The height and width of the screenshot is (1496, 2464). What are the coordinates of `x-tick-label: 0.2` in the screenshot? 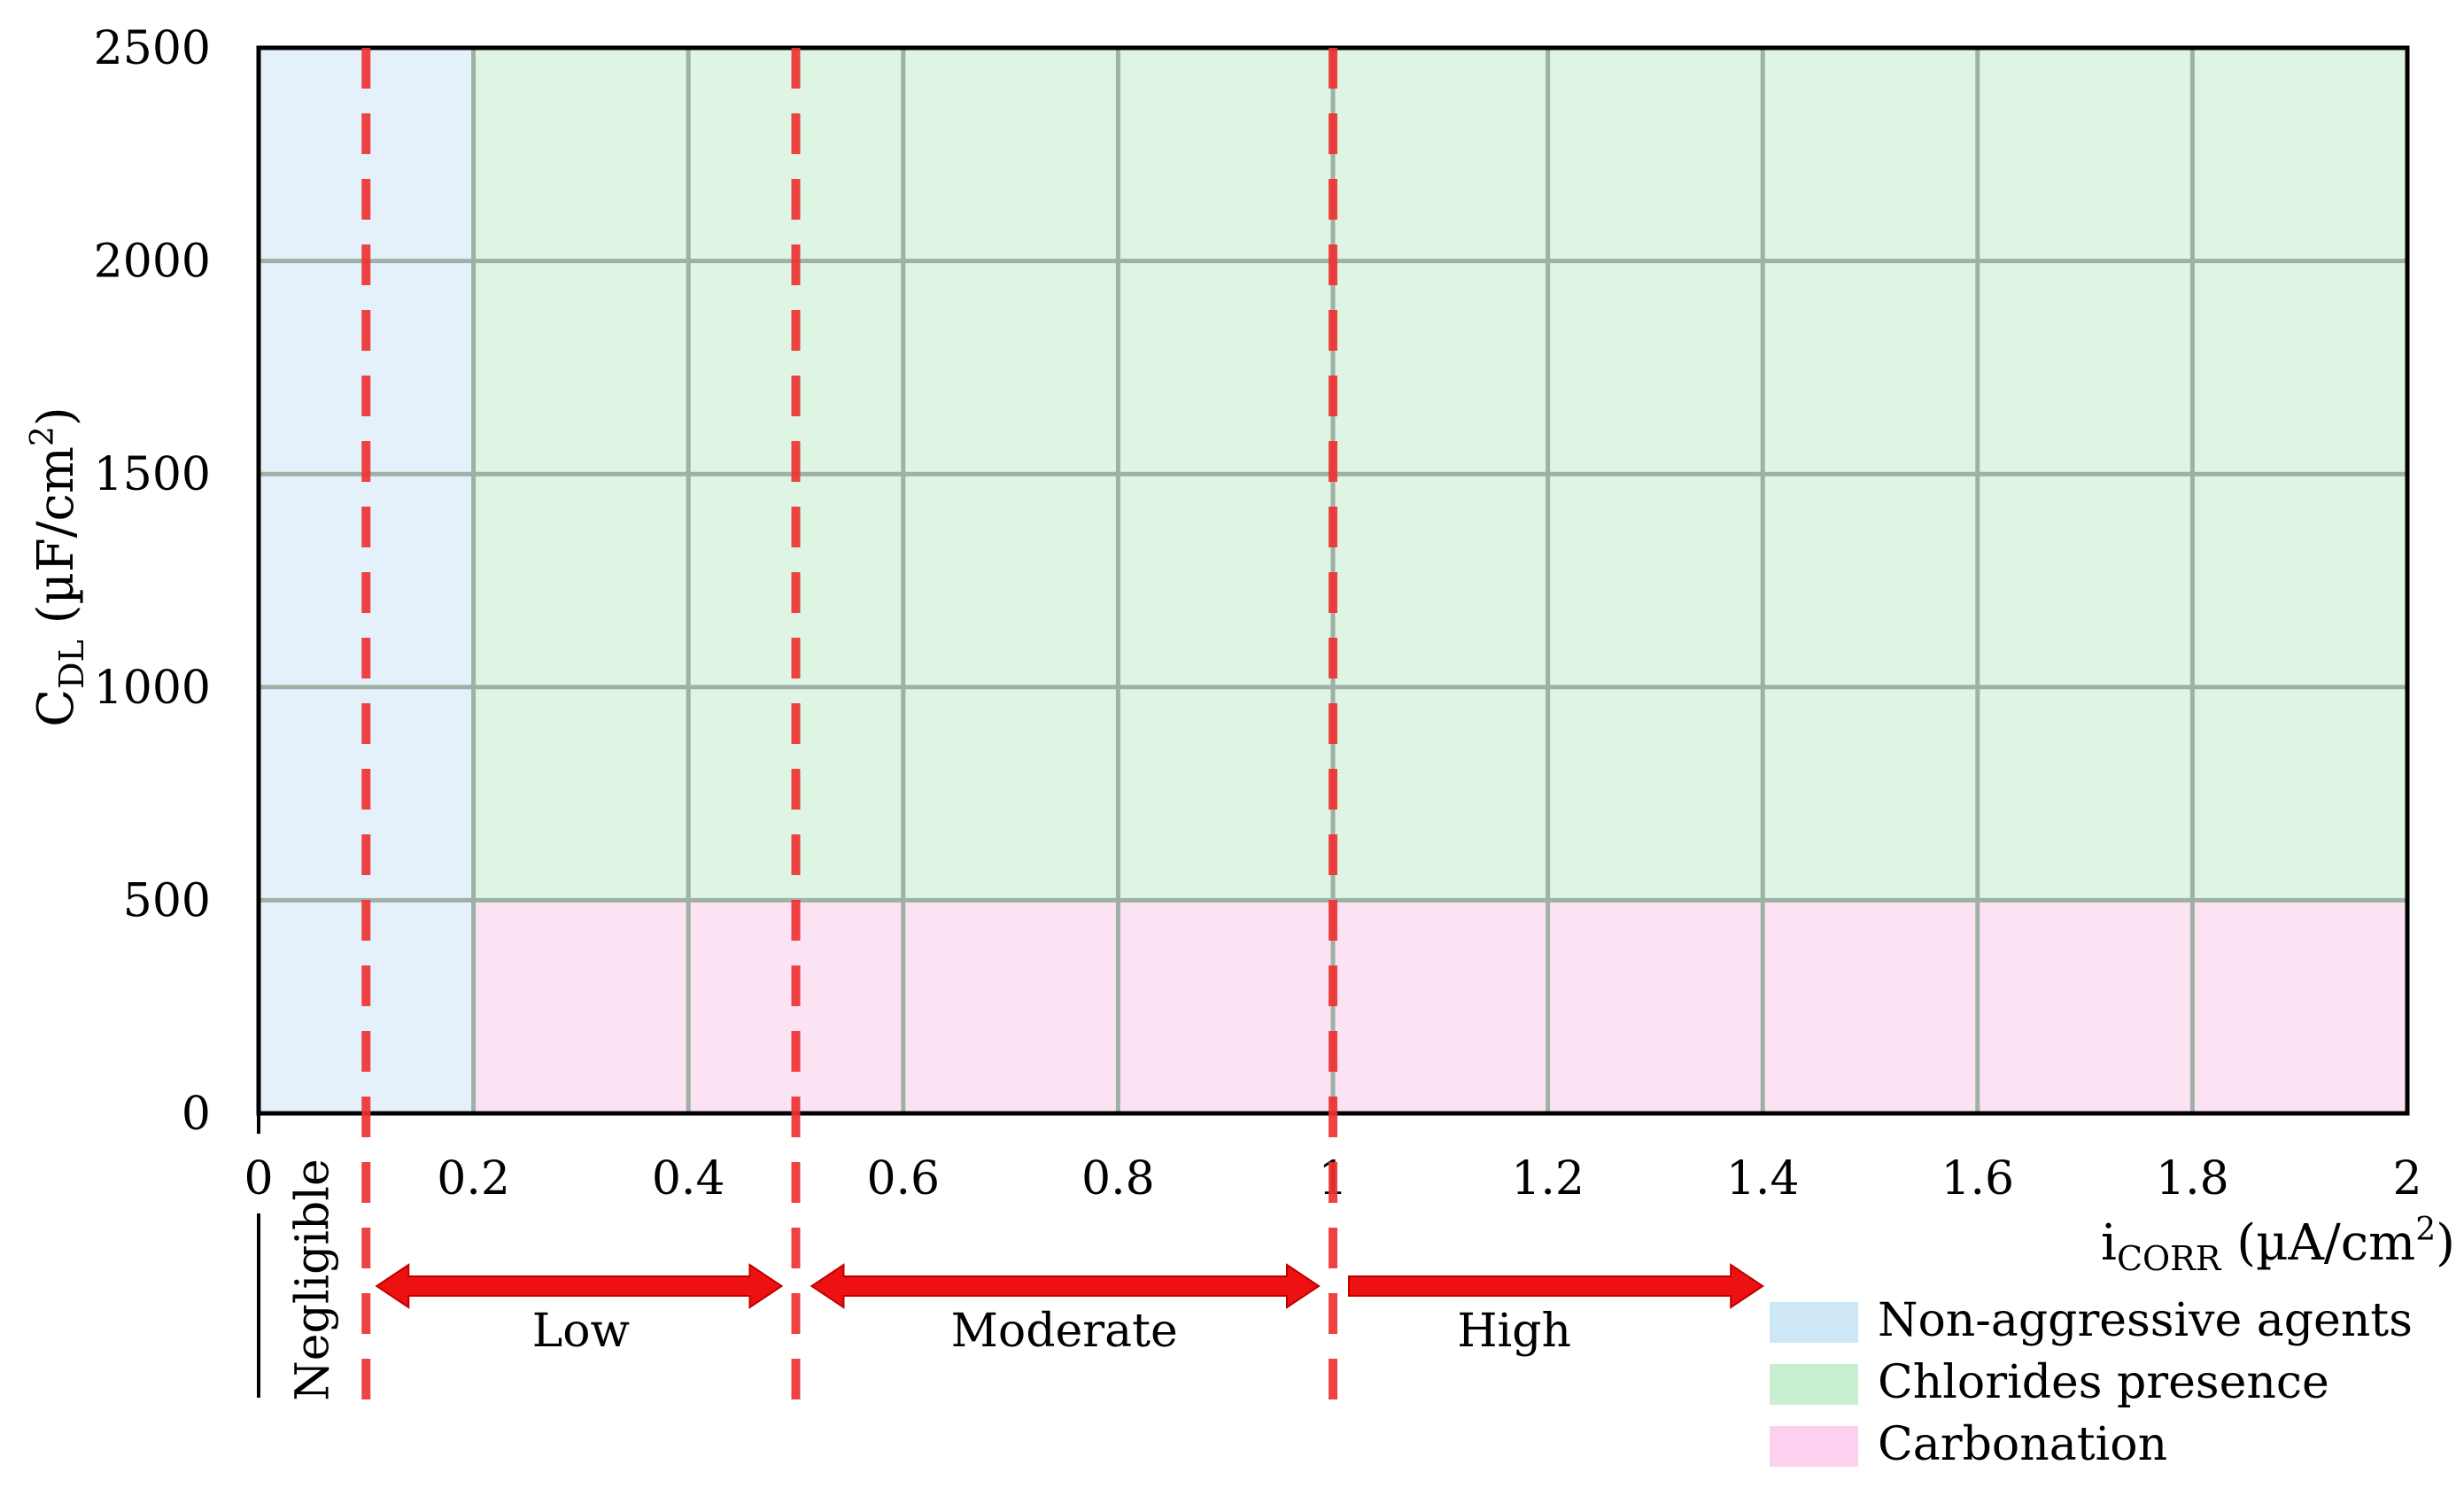 It's located at (473, 1178).